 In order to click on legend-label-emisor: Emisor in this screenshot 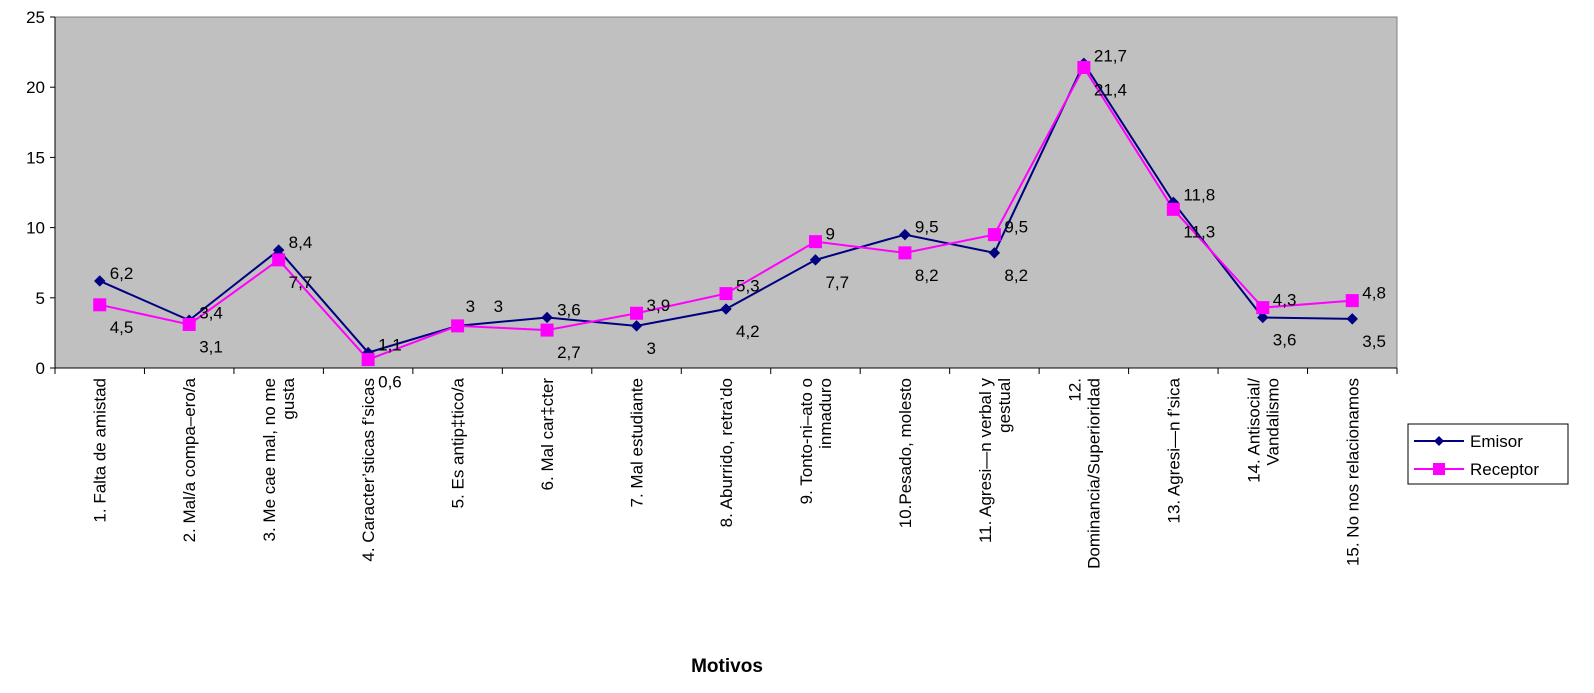, I will do `click(1496, 441)`.